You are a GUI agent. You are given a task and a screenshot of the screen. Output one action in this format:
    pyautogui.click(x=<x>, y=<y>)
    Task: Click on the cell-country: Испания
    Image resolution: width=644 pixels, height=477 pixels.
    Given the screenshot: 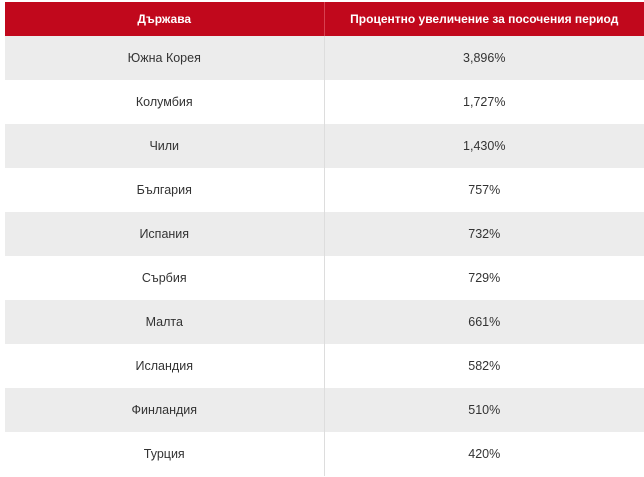 What is the action you would take?
    pyautogui.click(x=164, y=234)
    